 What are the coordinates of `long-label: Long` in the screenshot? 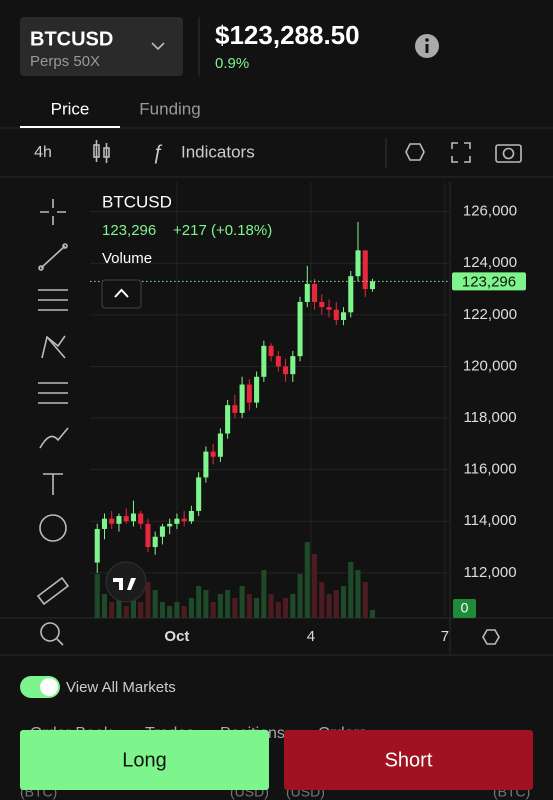 It's located at (144, 760).